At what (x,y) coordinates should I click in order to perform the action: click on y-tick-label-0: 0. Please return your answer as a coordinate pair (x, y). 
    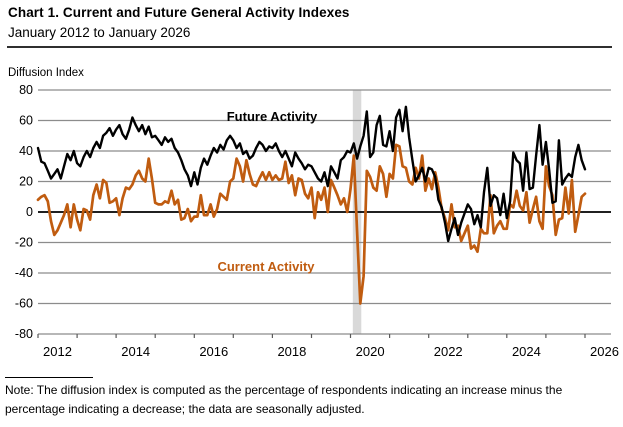
    Looking at the image, I should click on (29, 212).